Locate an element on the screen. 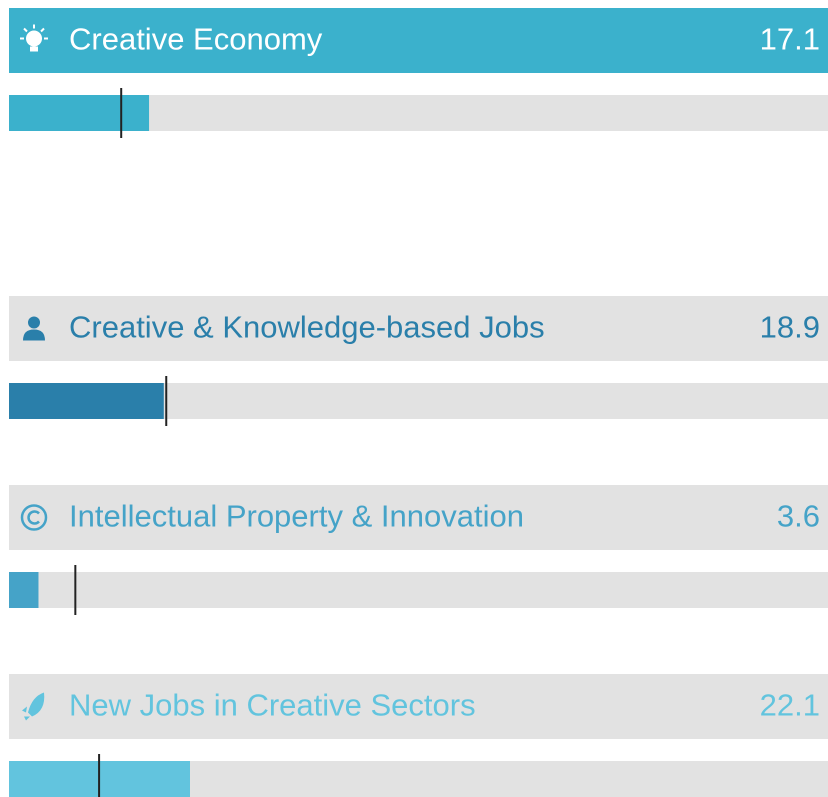 The width and height of the screenshot is (828, 797). person-head is located at coordinates (34, 322).